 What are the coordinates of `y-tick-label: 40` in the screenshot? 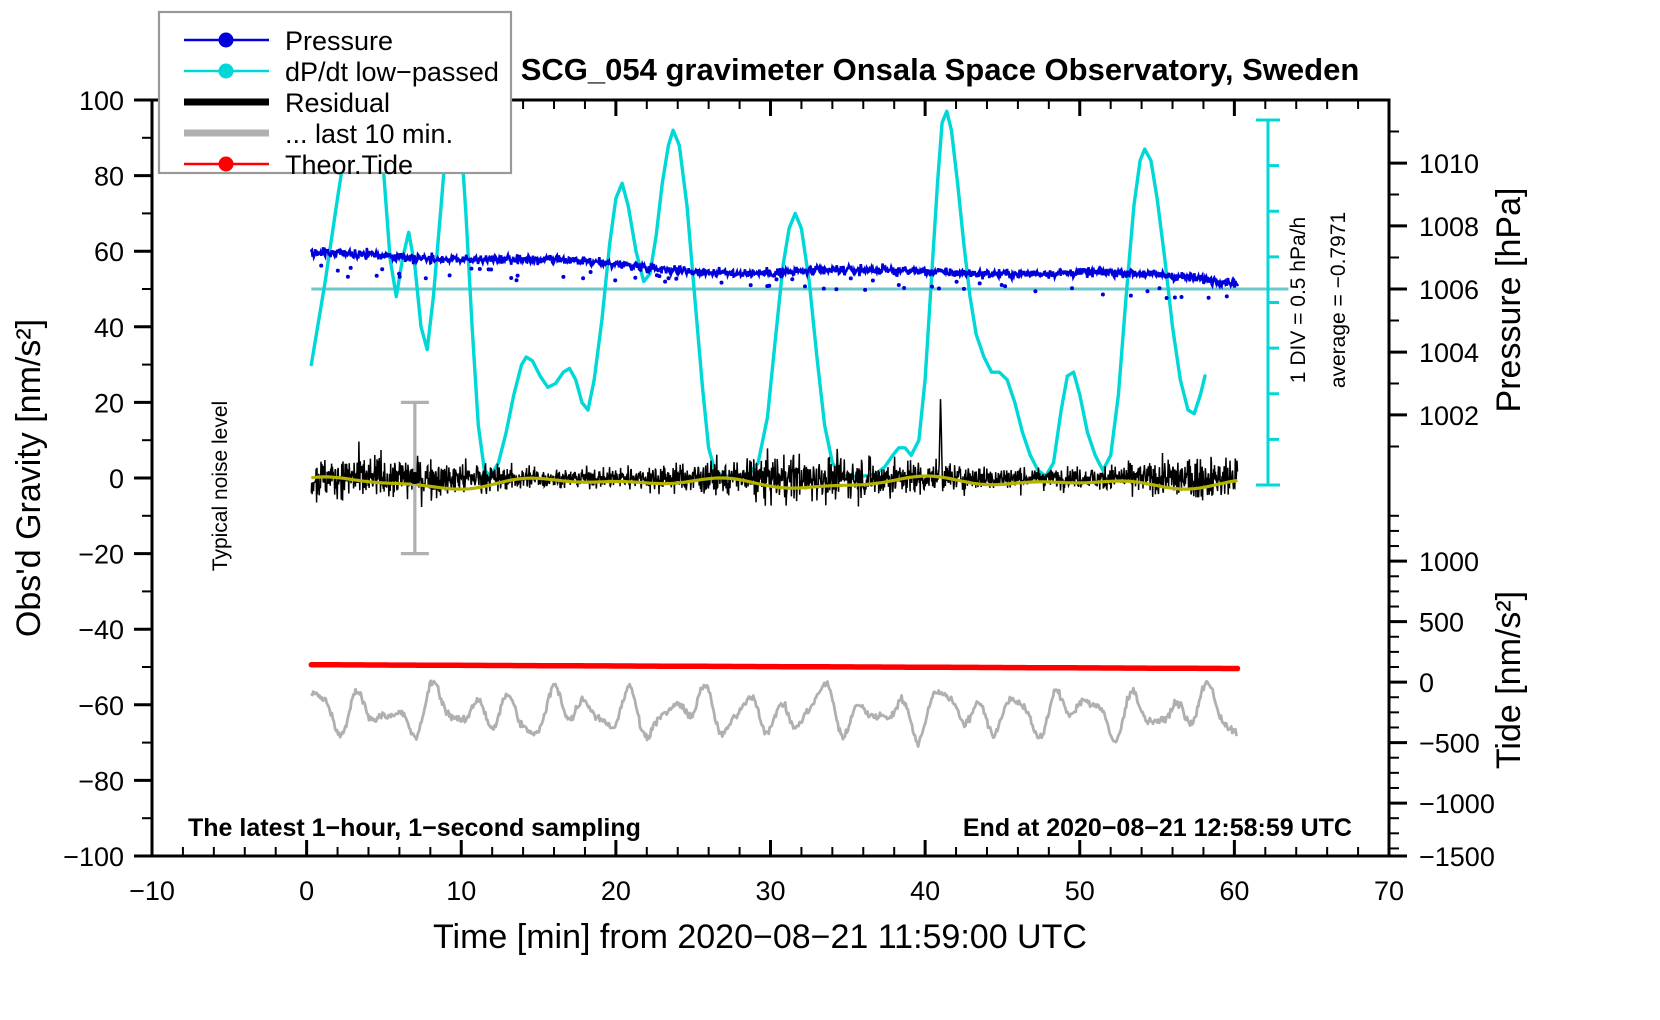 It's located at (109, 328).